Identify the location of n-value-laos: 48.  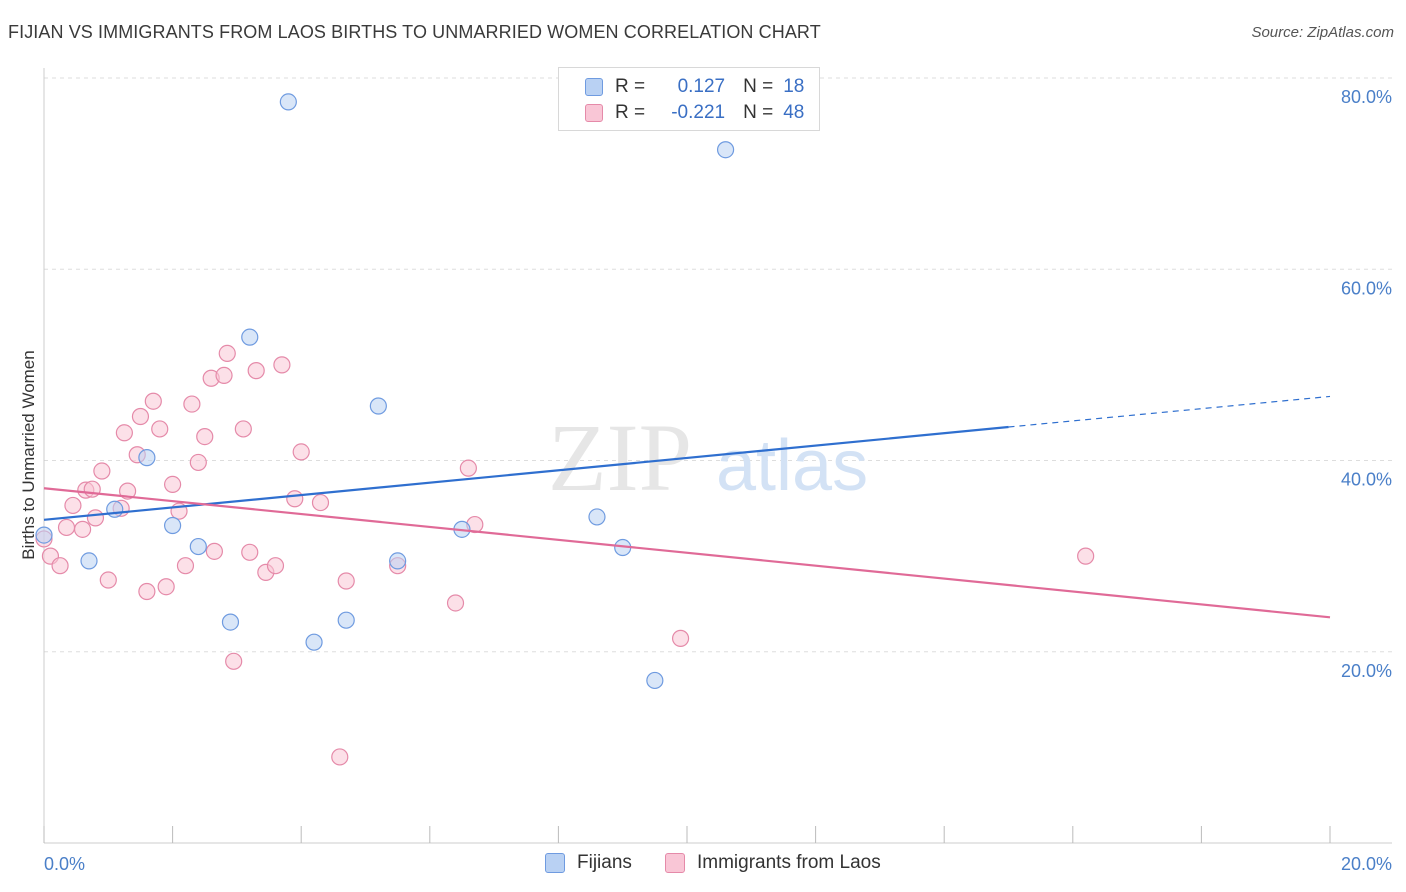
(794, 112).